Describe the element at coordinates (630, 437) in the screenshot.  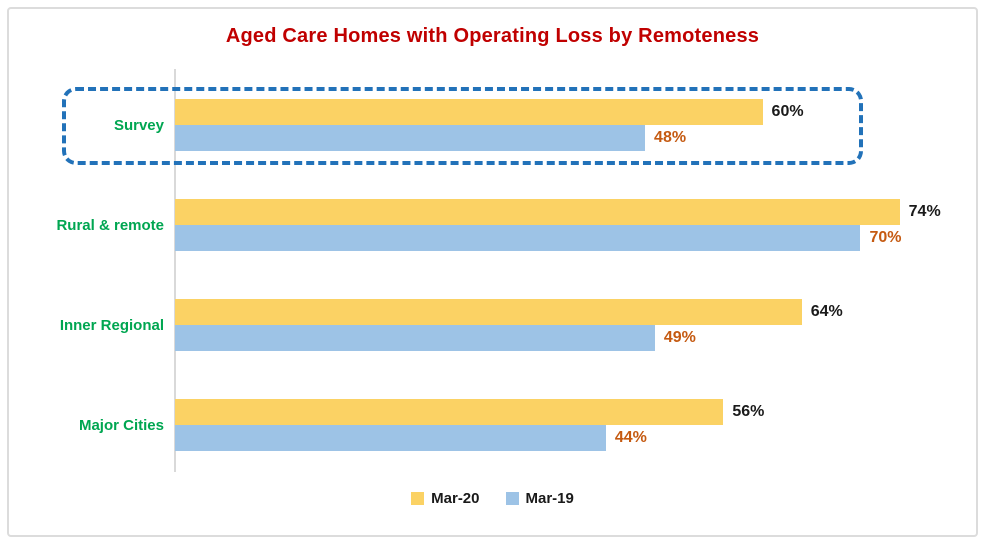
I see `value-label-mar-19: 44%` at that location.